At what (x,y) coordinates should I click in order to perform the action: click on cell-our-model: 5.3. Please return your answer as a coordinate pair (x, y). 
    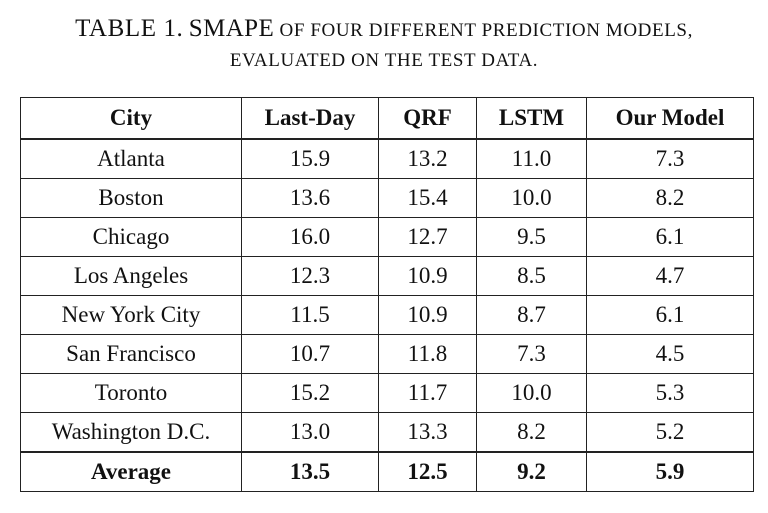
    Looking at the image, I should click on (670, 393).